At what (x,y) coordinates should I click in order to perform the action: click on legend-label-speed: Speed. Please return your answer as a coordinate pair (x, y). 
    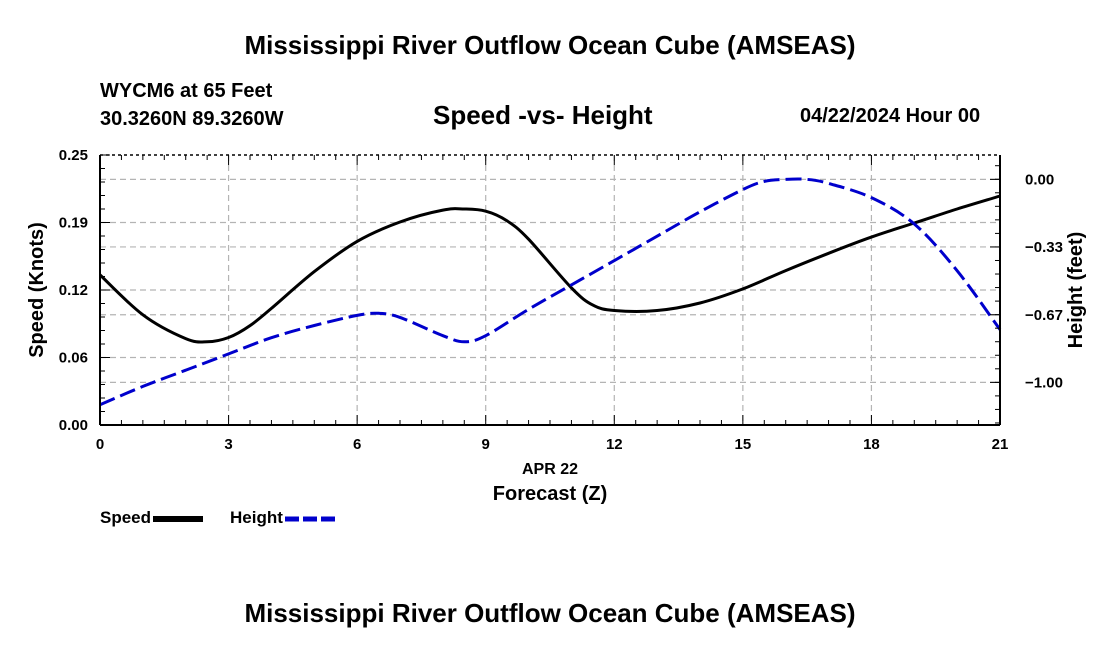
    Looking at the image, I should click on (126, 517).